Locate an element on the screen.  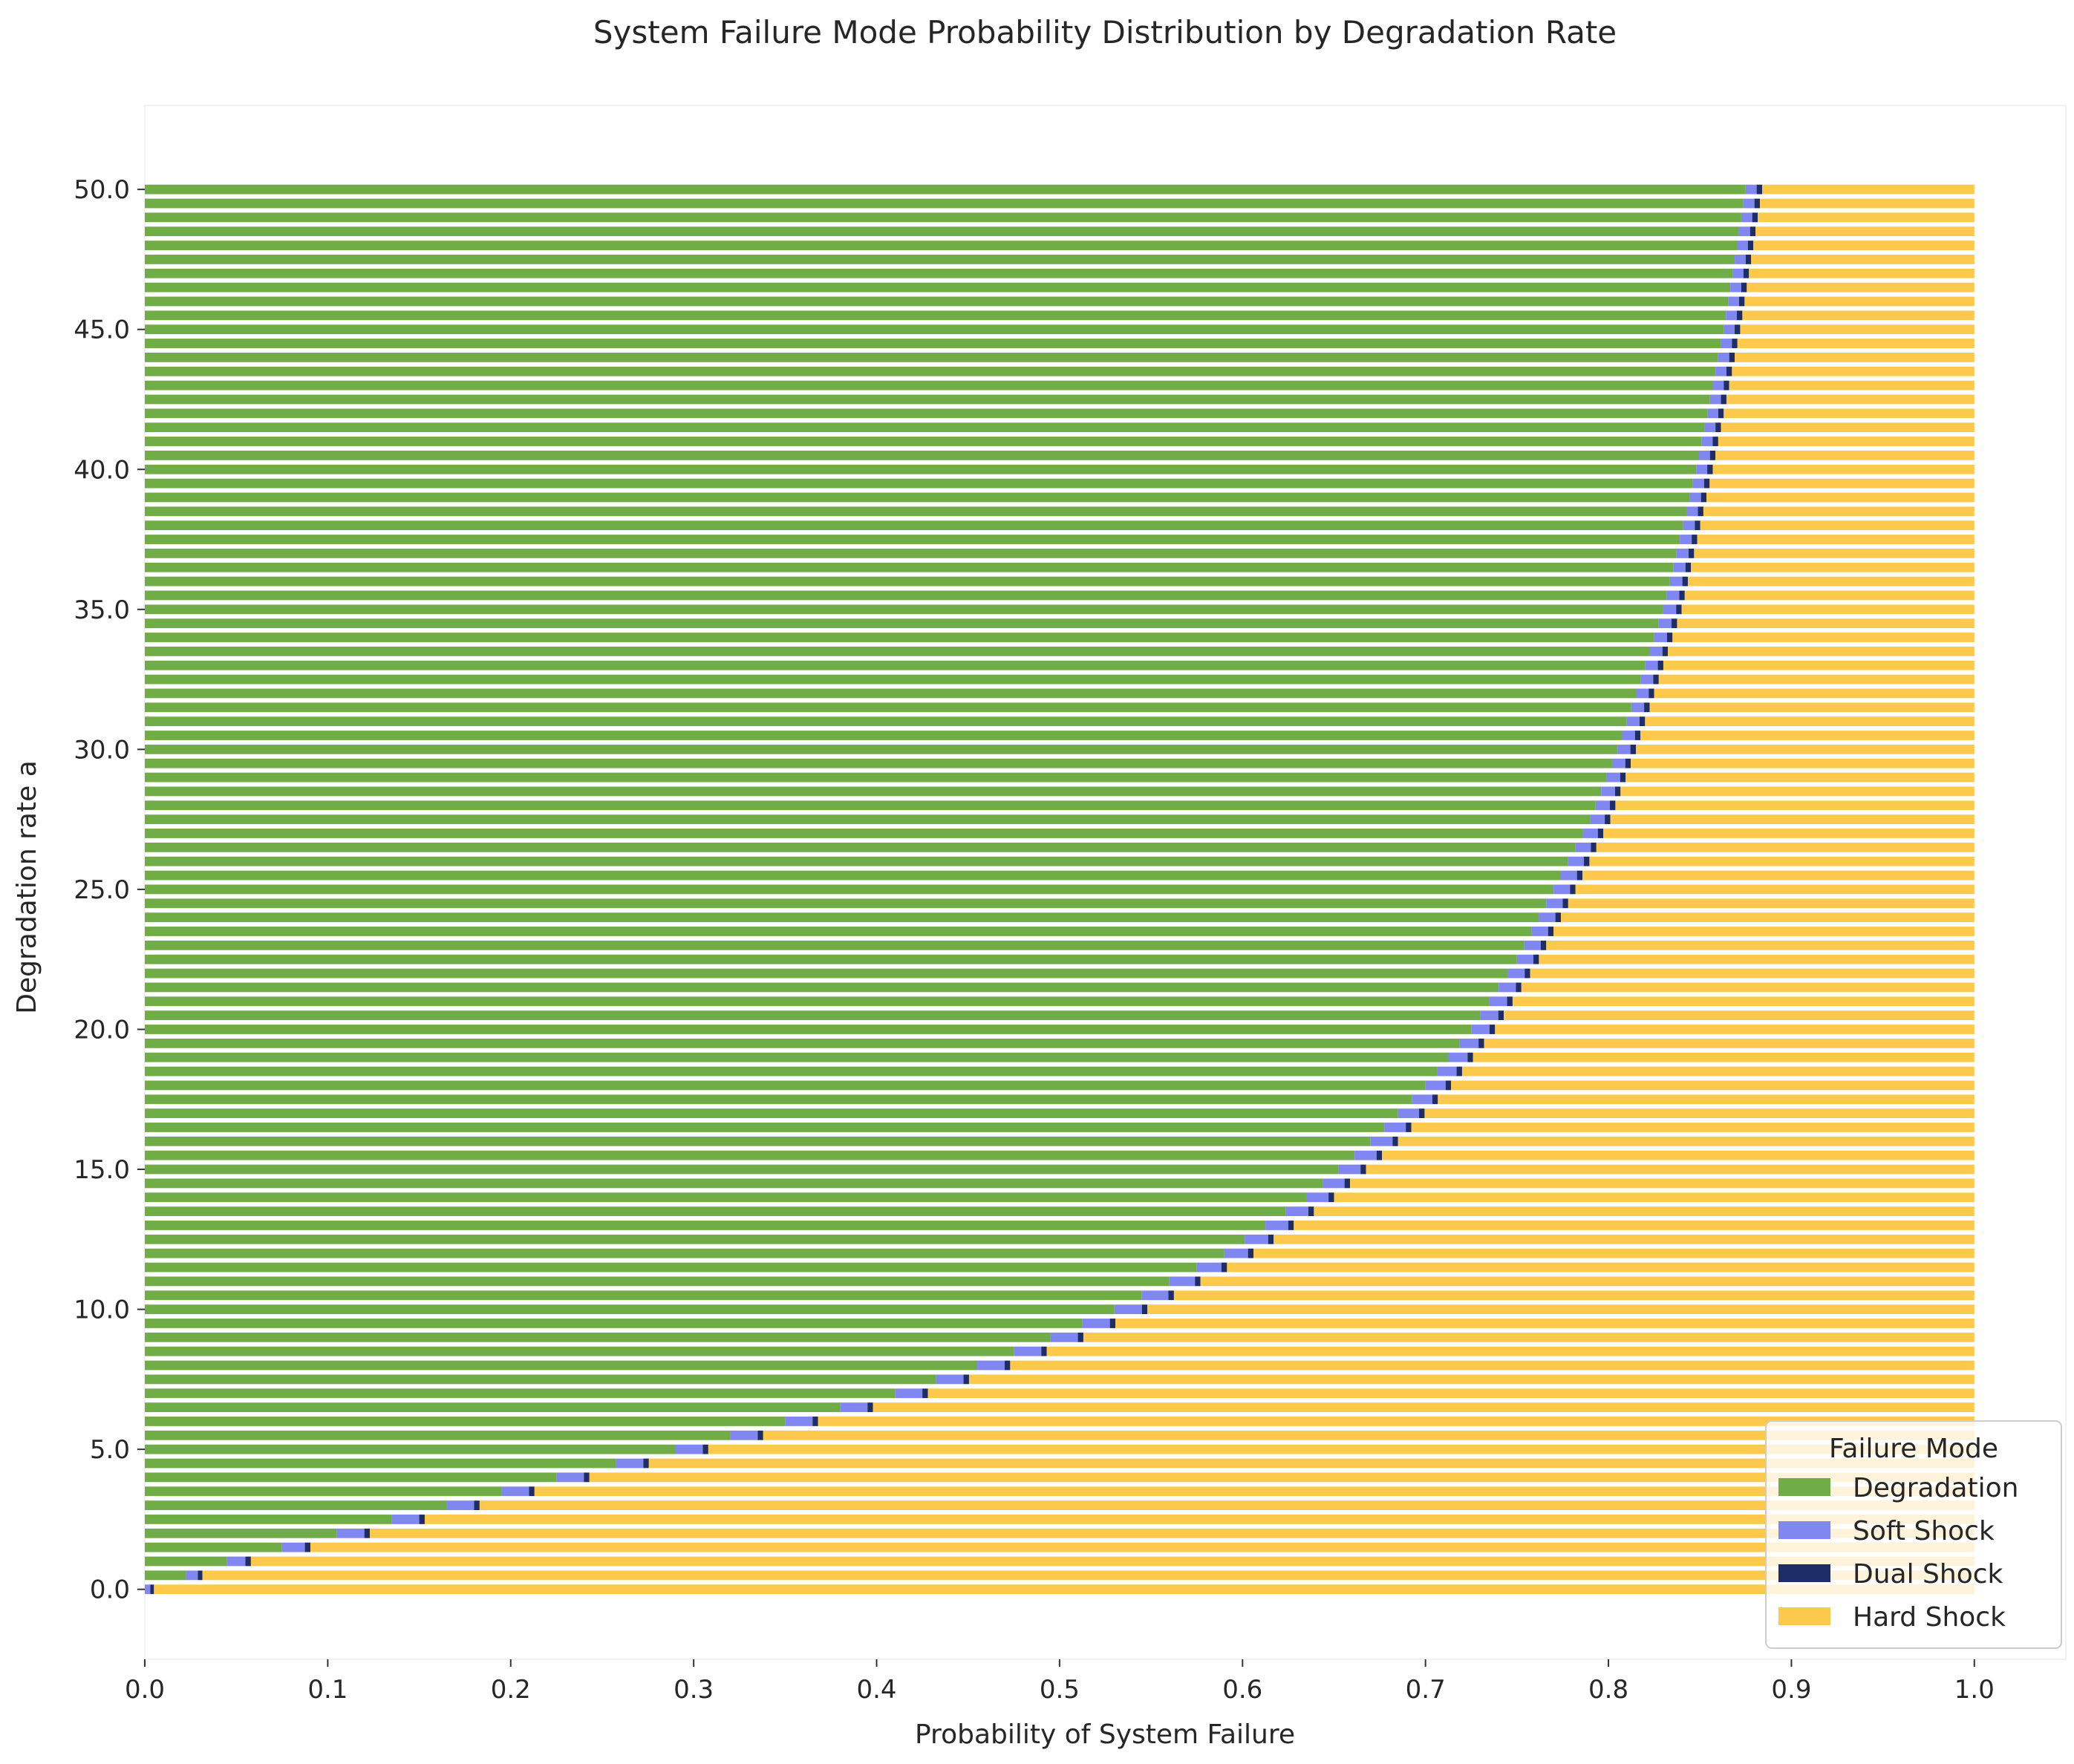
bar-hard-shock-a-33.5 is located at coordinates (1821, 651).